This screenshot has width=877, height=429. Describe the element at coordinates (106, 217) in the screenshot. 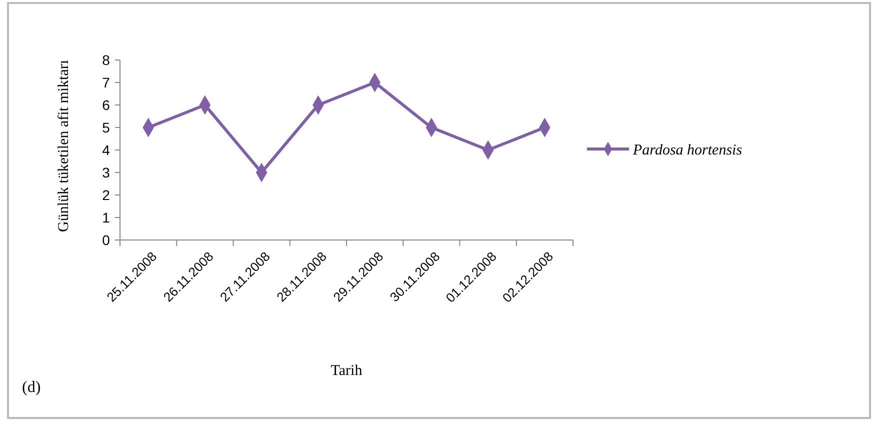

I see `y-tick-label: 1` at that location.